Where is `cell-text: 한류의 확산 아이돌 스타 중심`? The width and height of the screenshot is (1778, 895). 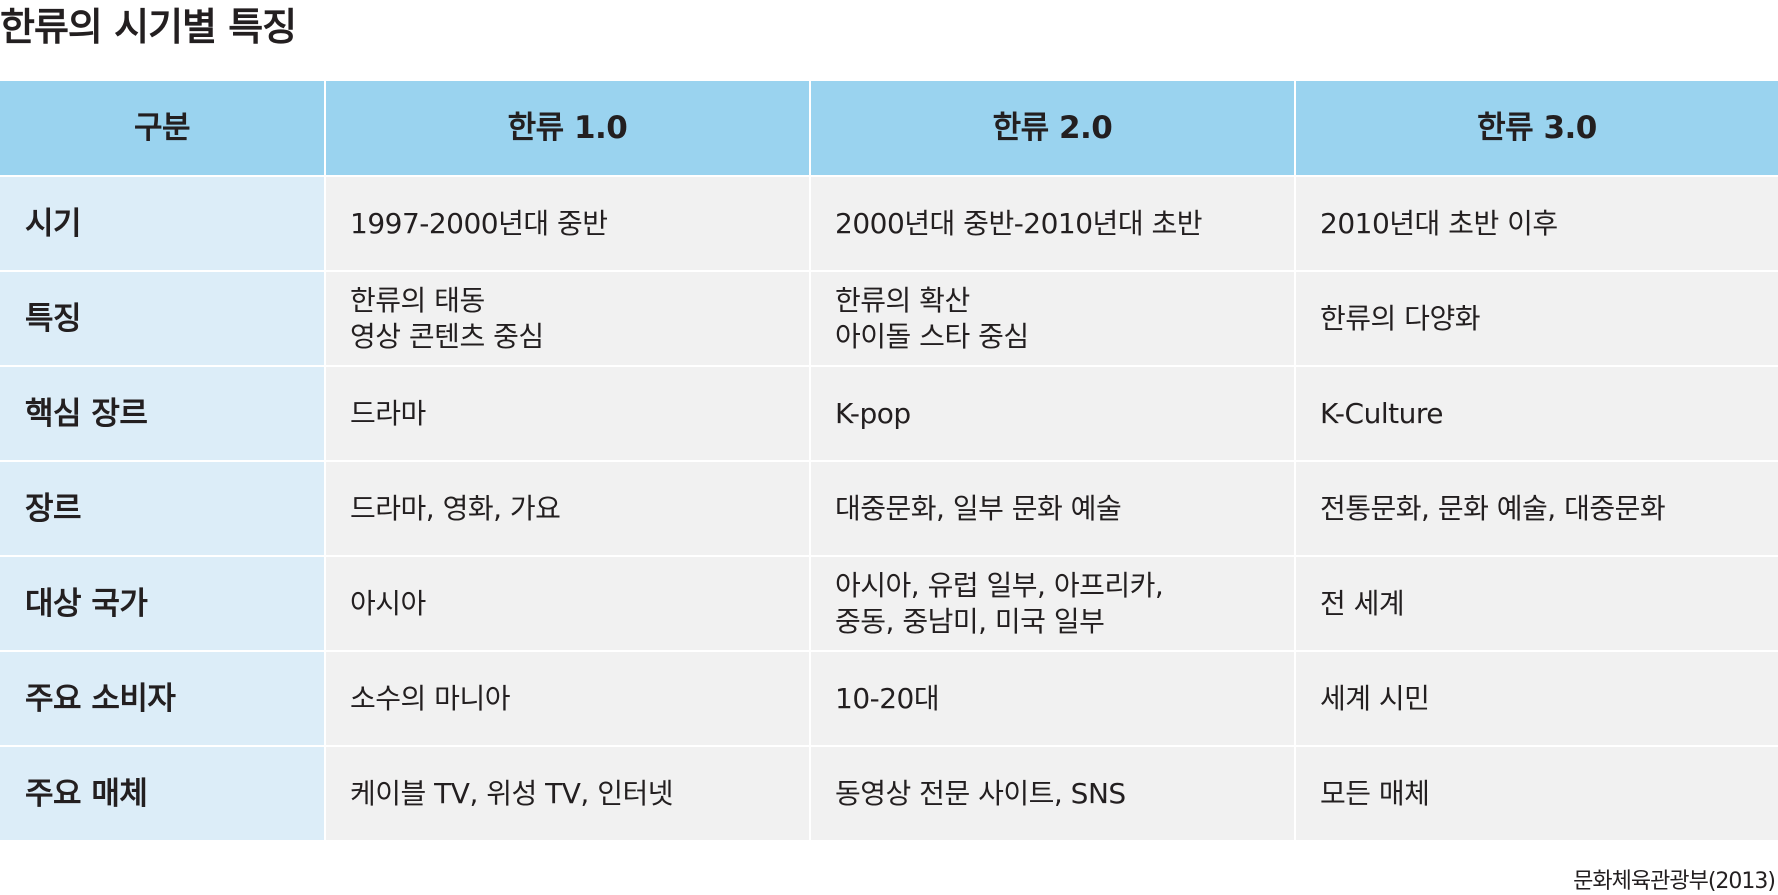 cell-text: 한류의 확산 아이돌 스타 중심 is located at coordinates (932, 318).